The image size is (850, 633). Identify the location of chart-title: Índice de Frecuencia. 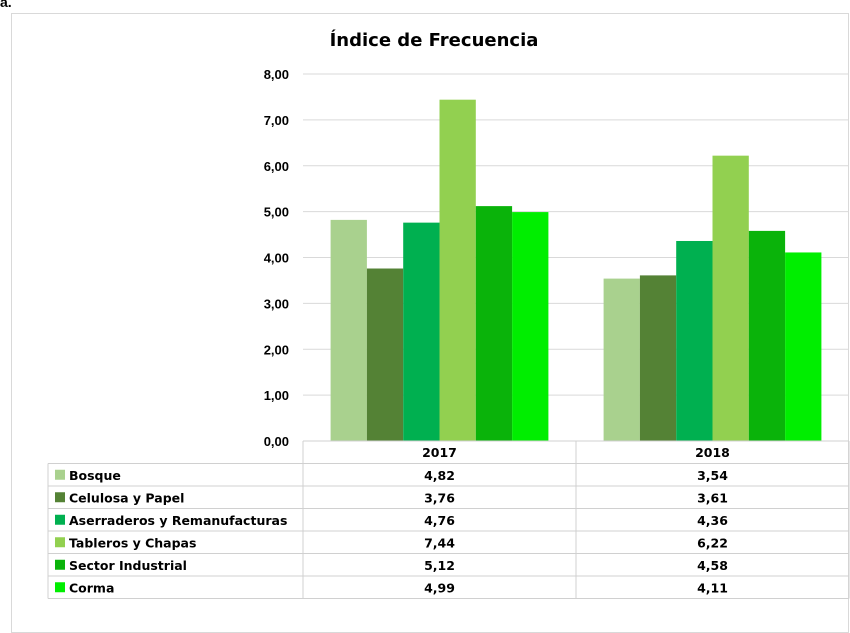
(434, 40).